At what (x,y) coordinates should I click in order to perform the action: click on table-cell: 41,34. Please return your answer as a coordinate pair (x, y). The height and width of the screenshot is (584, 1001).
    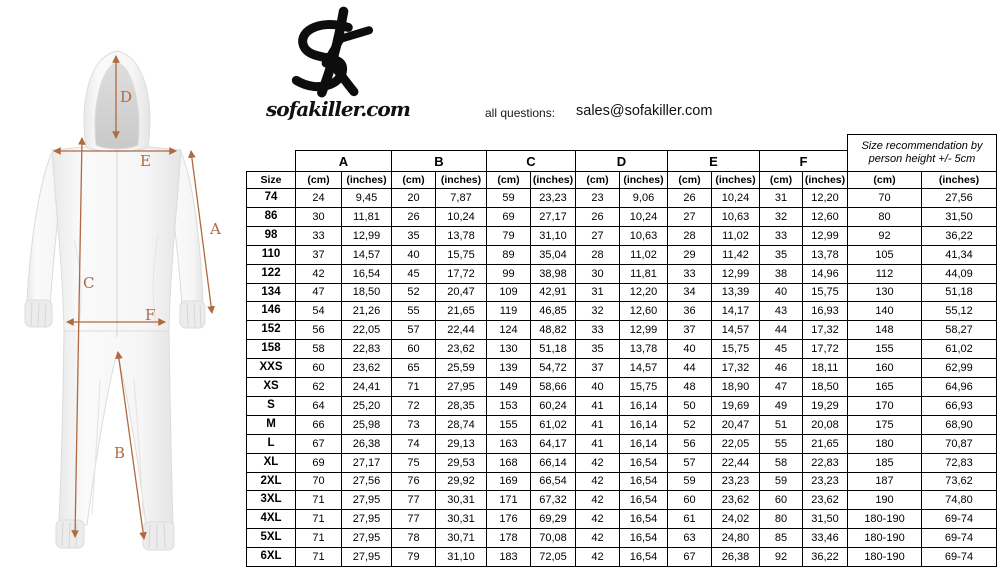
    Looking at the image, I should click on (959, 255).